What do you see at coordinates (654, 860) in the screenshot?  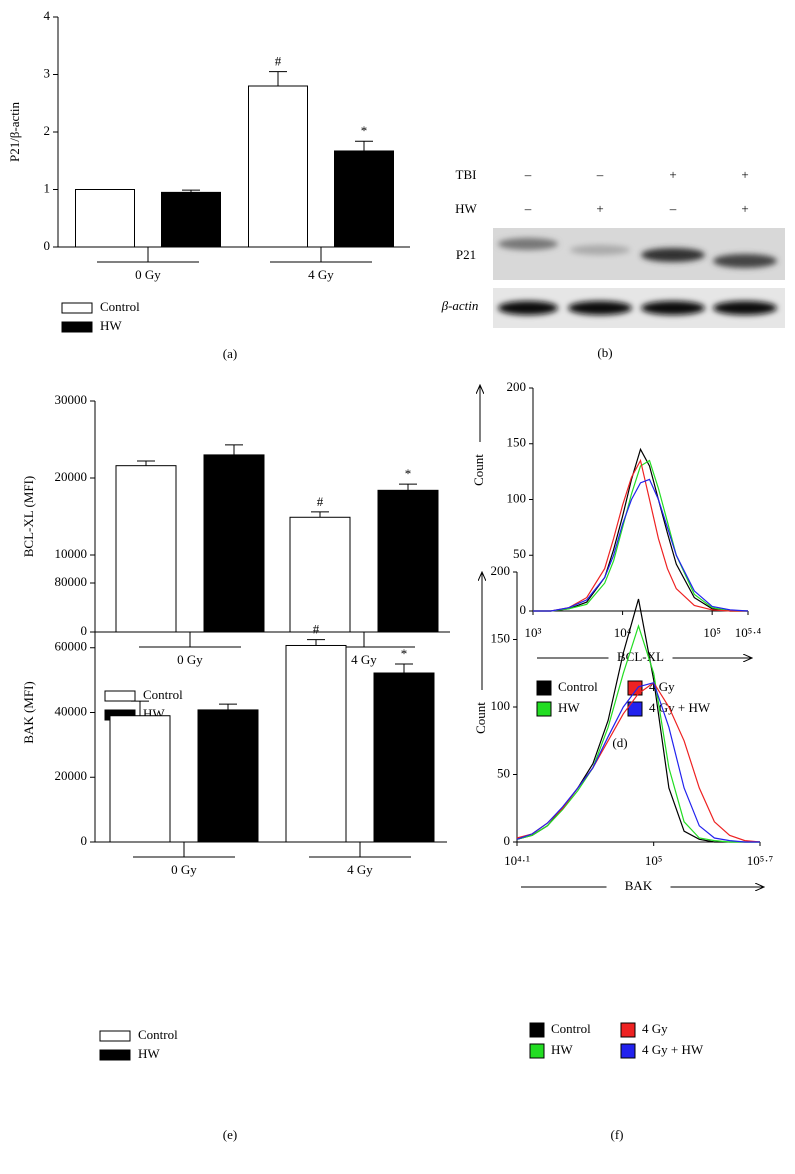 I see `x-tick-label: 10⁵` at bounding box center [654, 860].